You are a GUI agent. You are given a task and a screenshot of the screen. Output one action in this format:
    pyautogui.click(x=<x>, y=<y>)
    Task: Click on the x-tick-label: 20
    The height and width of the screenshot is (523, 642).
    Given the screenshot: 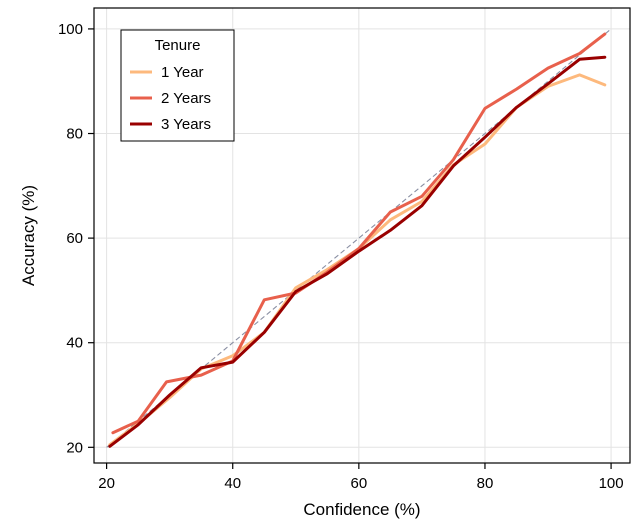 What is the action you would take?
    pyautogui.click(x=106, y=483)
    